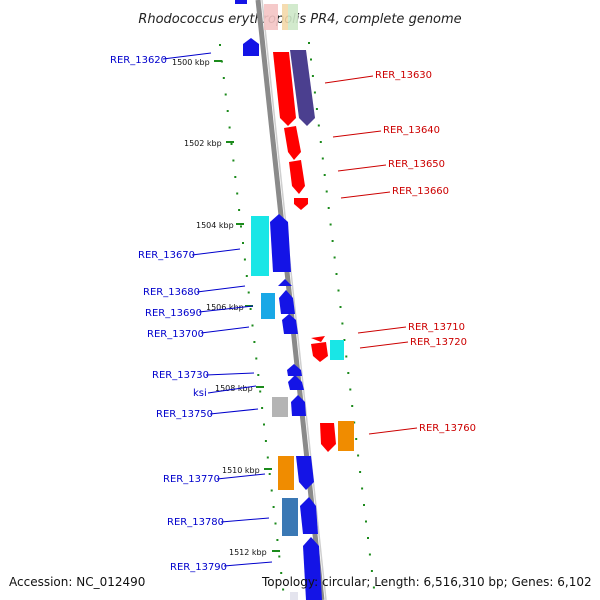 Image resolution: width=600 pixels, height=600 pixels. Describe the element at coordinates (346, 436) in the screenshot. I see `gene-rer-13760-orange` at that location.